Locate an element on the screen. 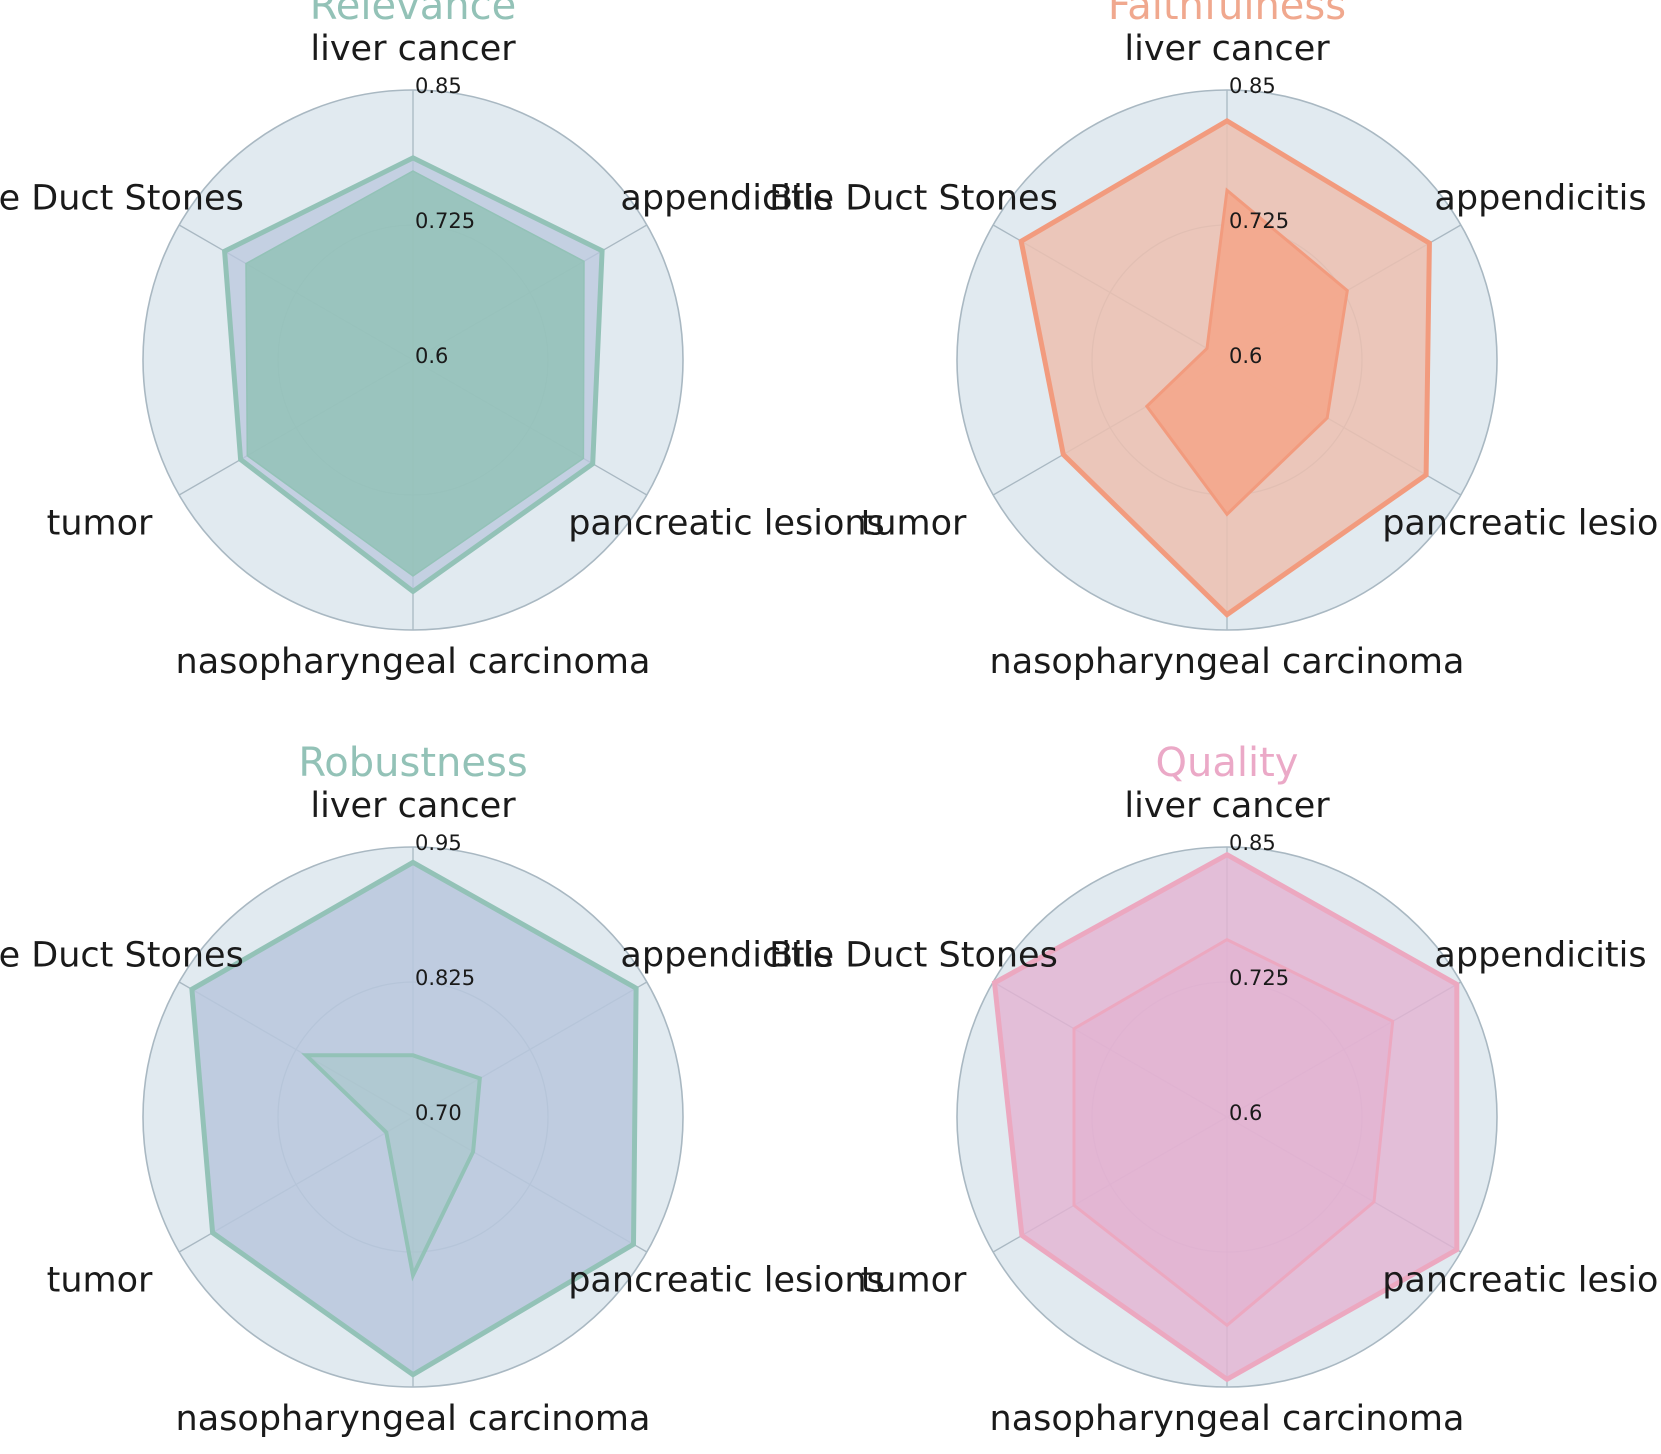  tick-label: 0.95 is located at coordinates (438, 843).